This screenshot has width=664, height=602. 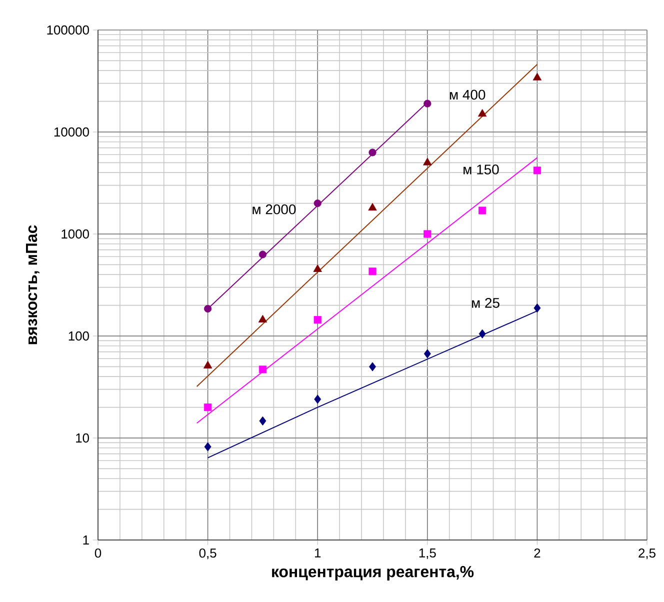 What do you see at coordinates (98, 553) in the screenshot?
I see `x-tick-label: 0` at bounding box center [98, 553].